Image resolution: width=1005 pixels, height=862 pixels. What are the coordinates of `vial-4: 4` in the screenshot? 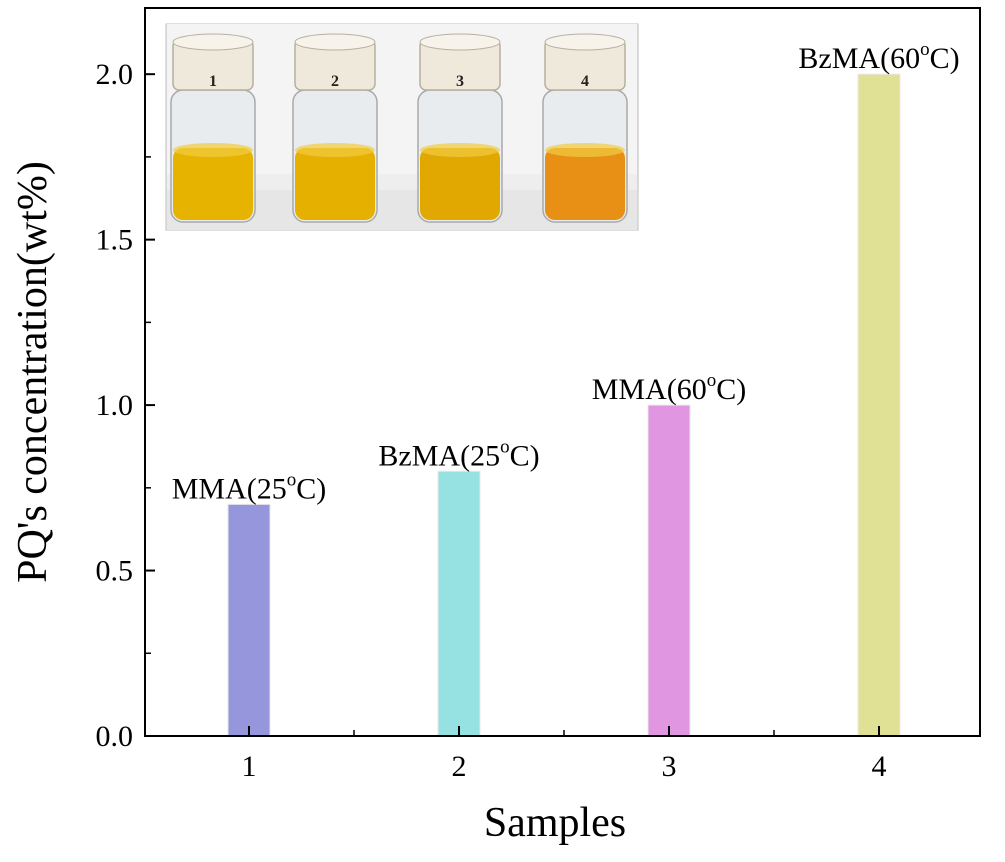 It's located at (585, 128).